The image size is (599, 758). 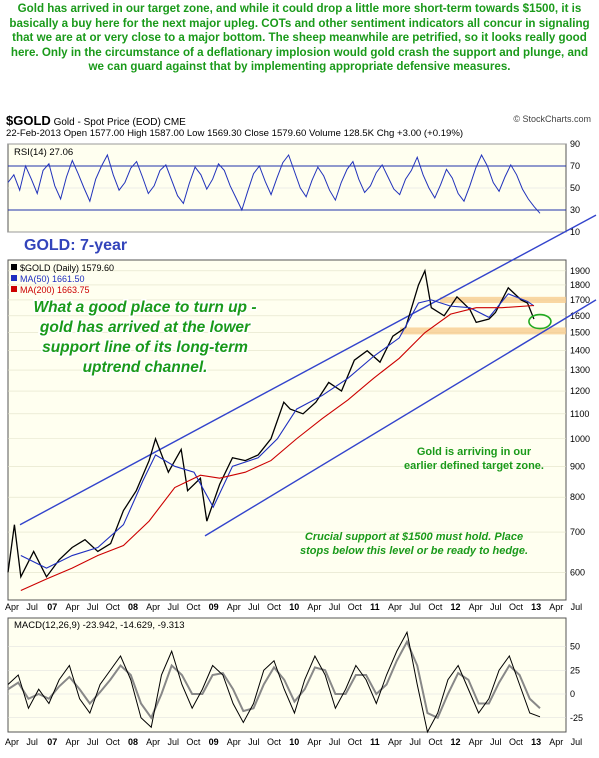 What do you see at coordinates (474, 452) in the screenshot?
I see `annotation-target-zone: Gold is arriving in our` at bounding box center [474, 452].